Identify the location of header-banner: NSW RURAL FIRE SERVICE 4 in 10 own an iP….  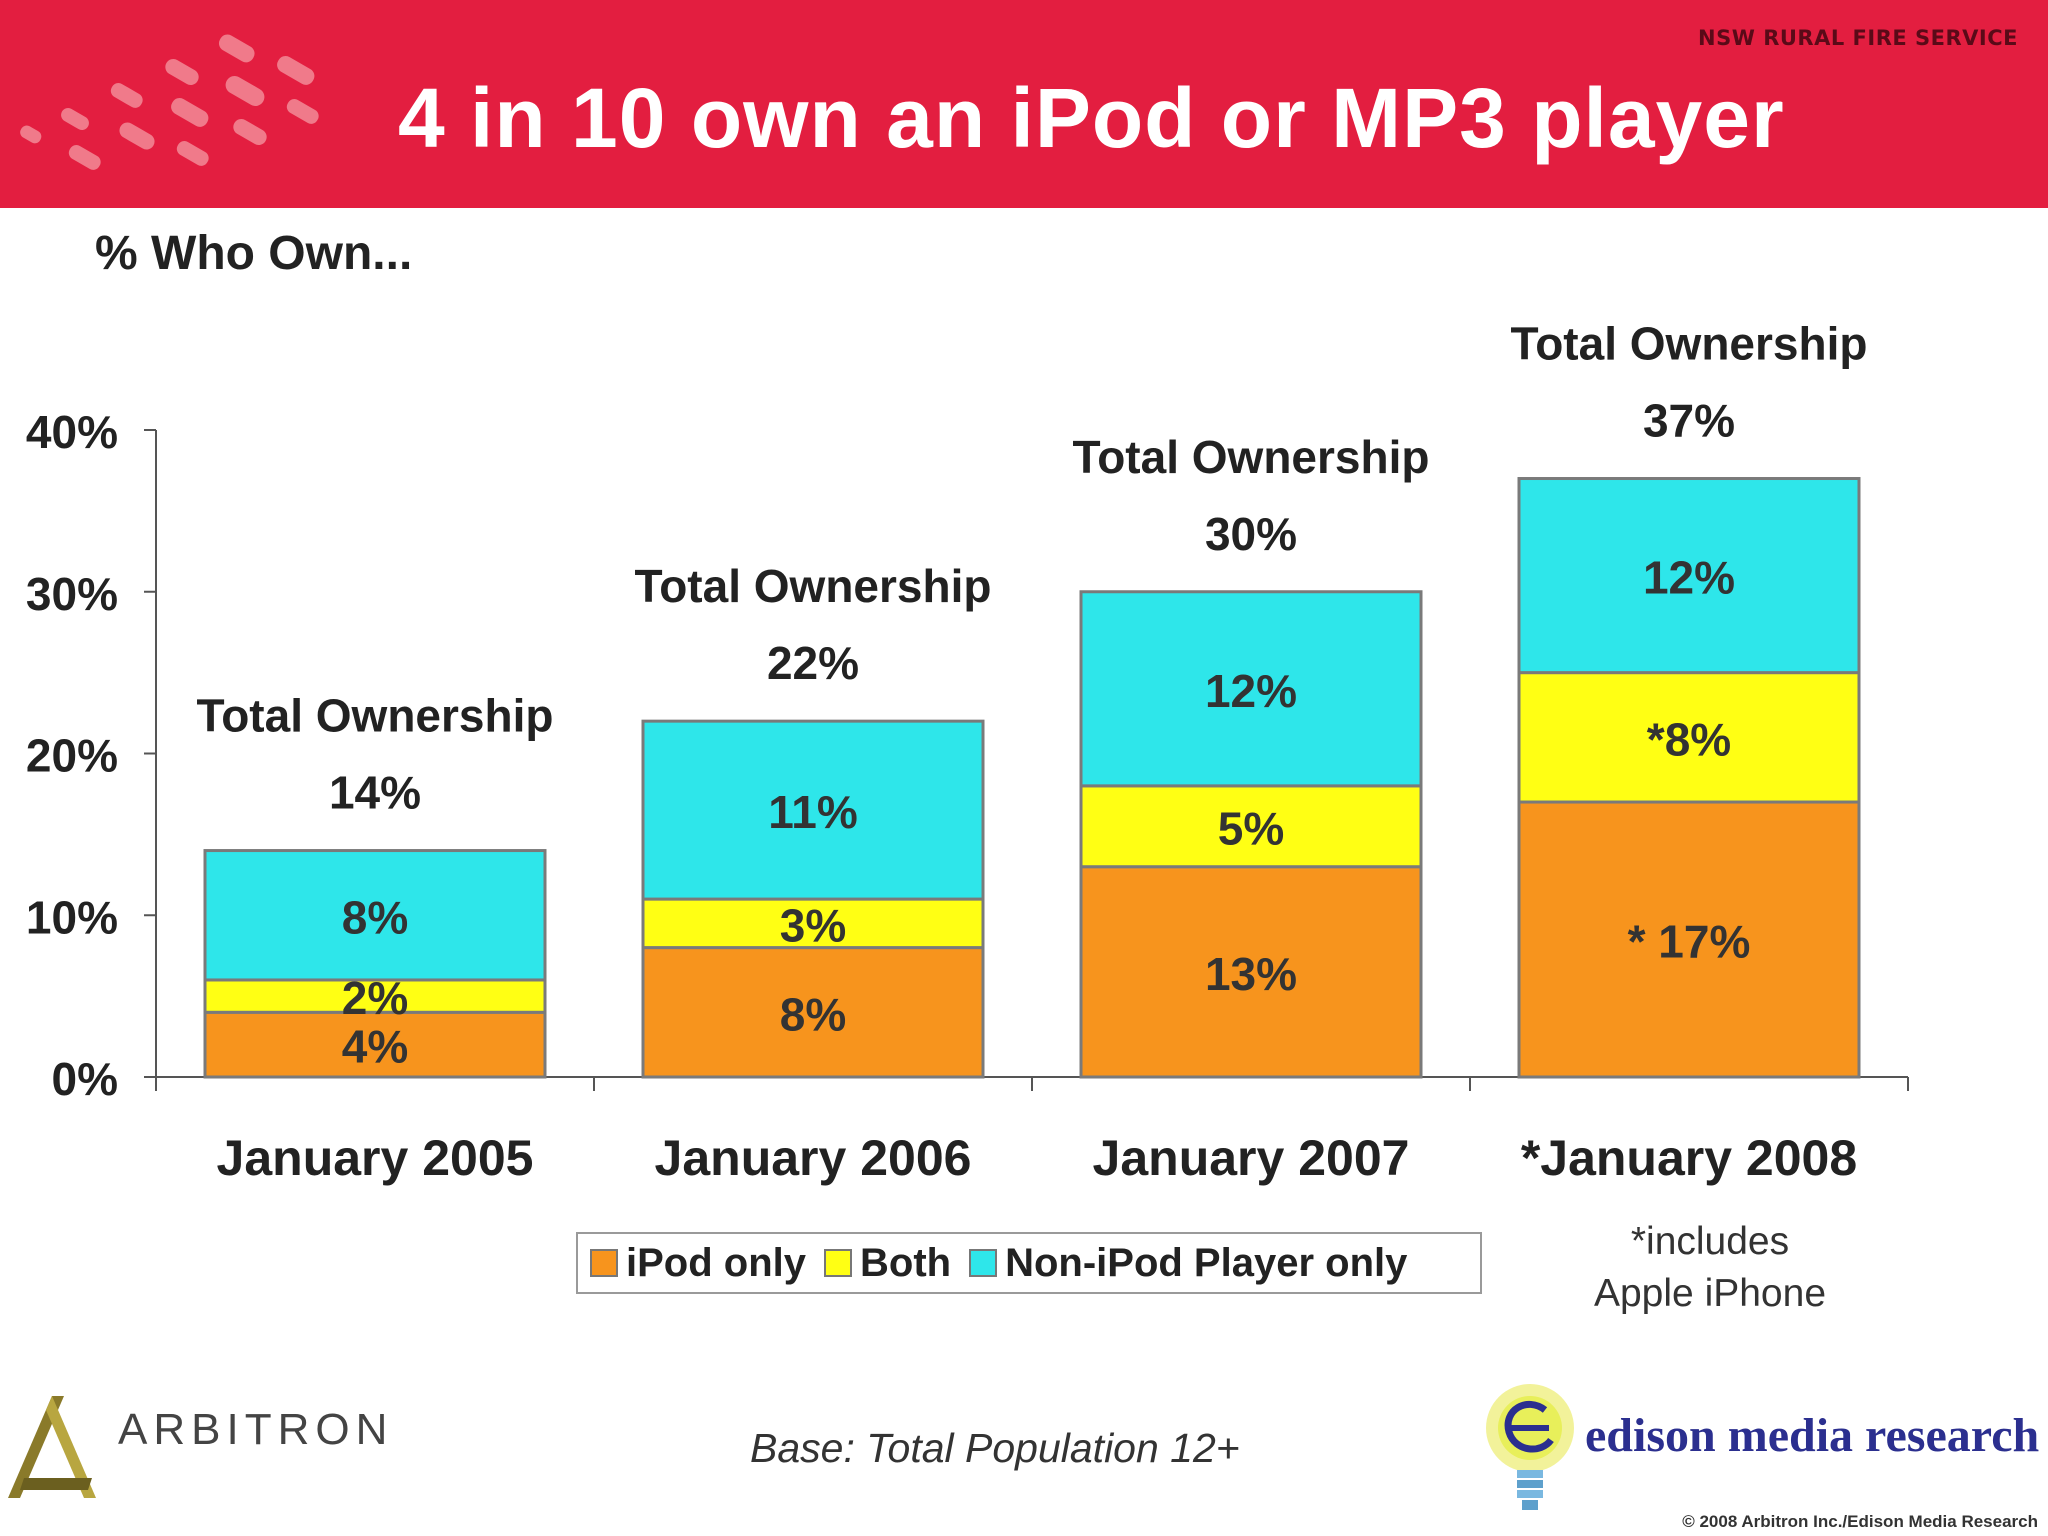
(1024, 104).